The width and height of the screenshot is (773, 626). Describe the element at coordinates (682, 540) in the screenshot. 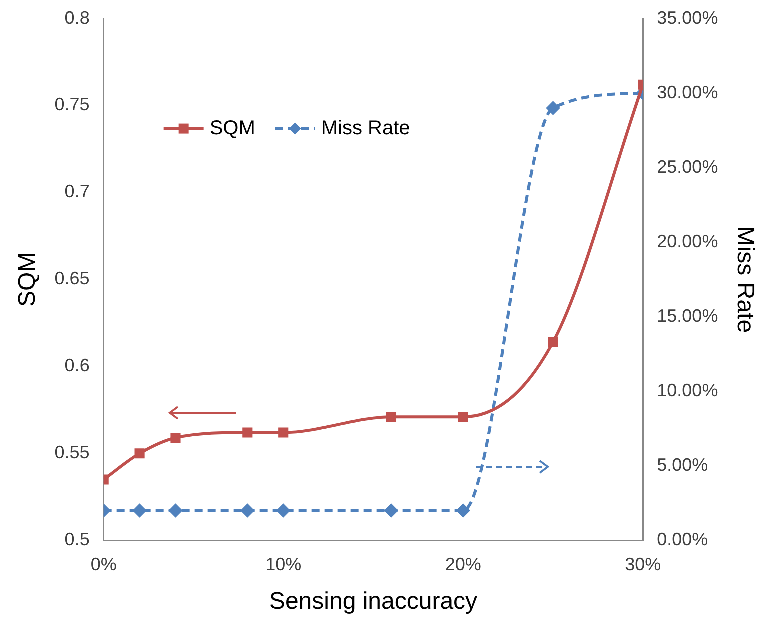

I see `y2-tick-label: 0.00%` at that location.